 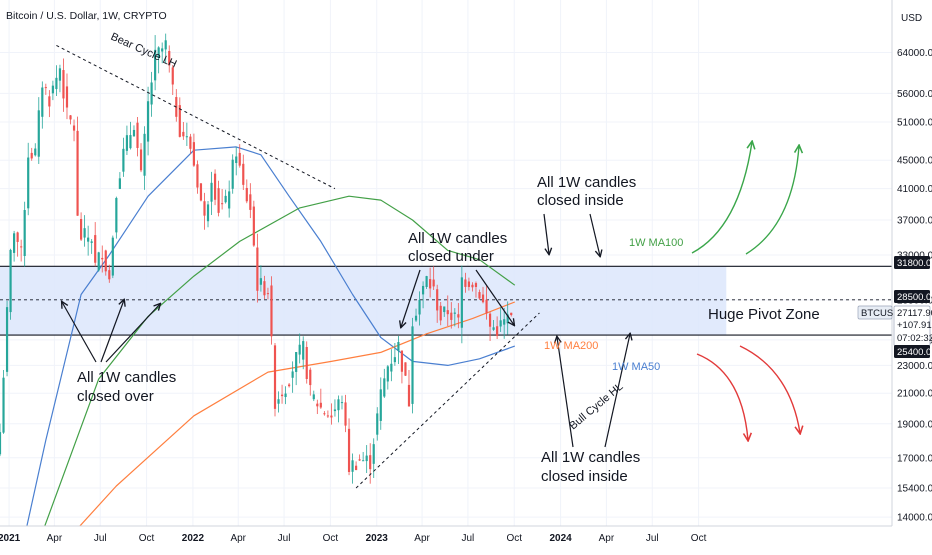 What do you see at coordinates (446, 538) in the screenshot?
I see `time-axis-background` at bounding box center [446, 538].